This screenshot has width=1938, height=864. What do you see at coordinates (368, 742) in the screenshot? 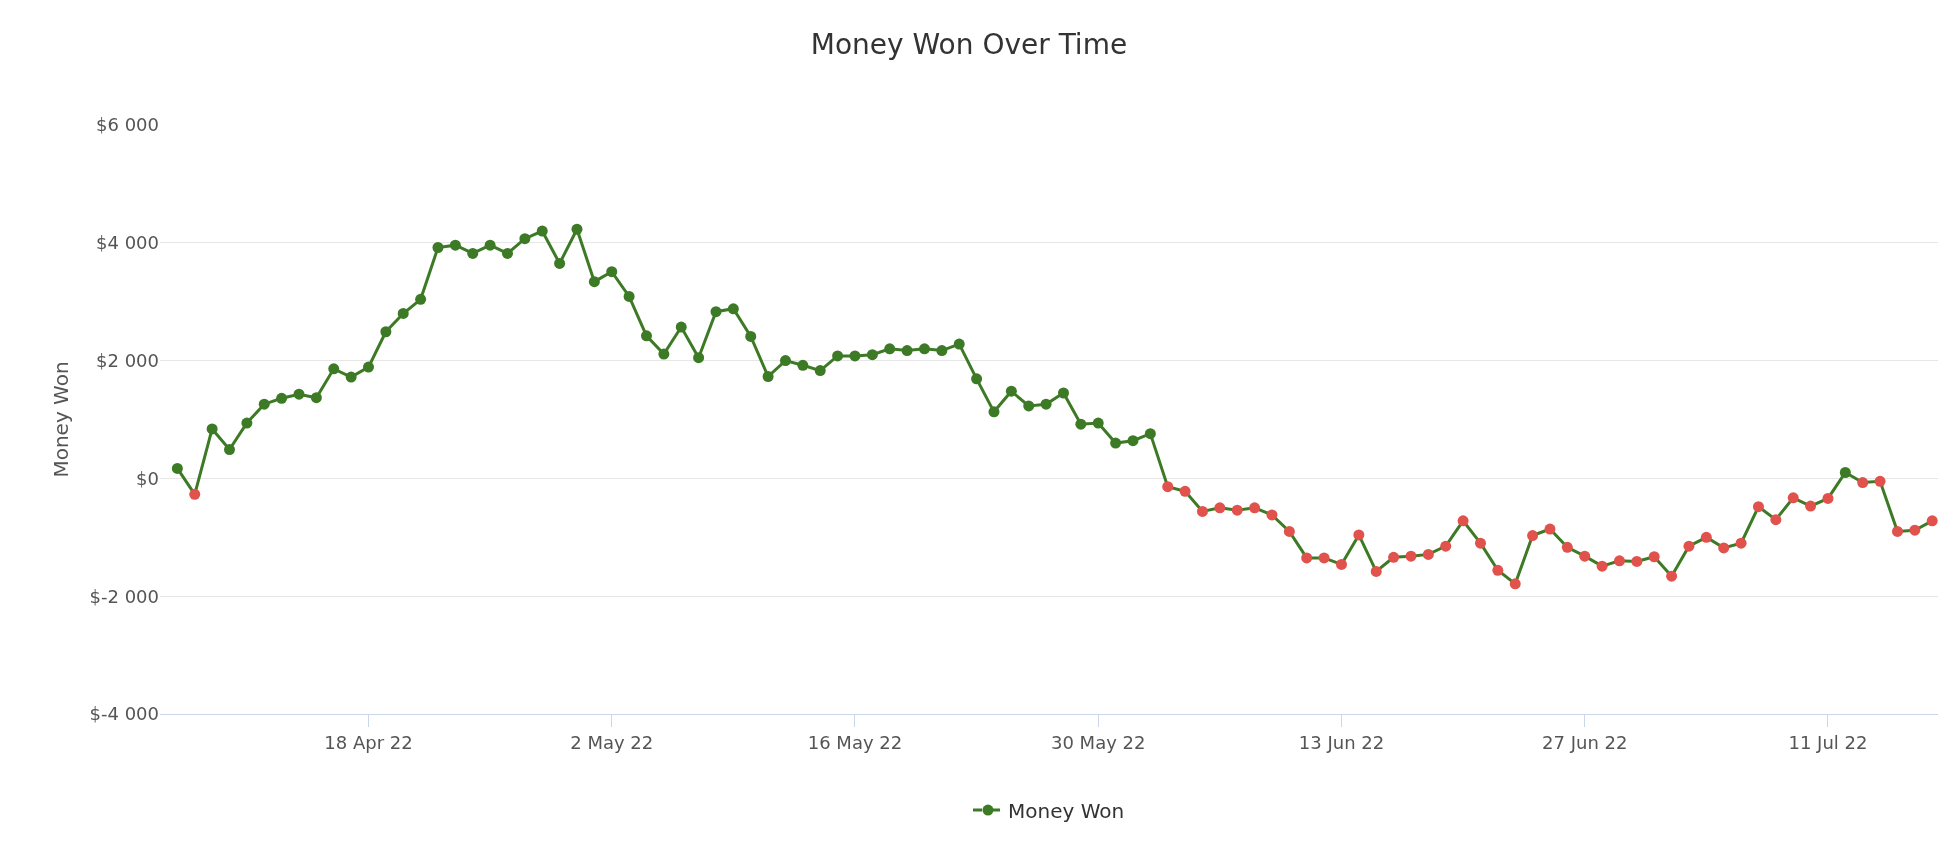
I see `x-tick-label: 18 Apr 22` at bounding box center [368, 742].